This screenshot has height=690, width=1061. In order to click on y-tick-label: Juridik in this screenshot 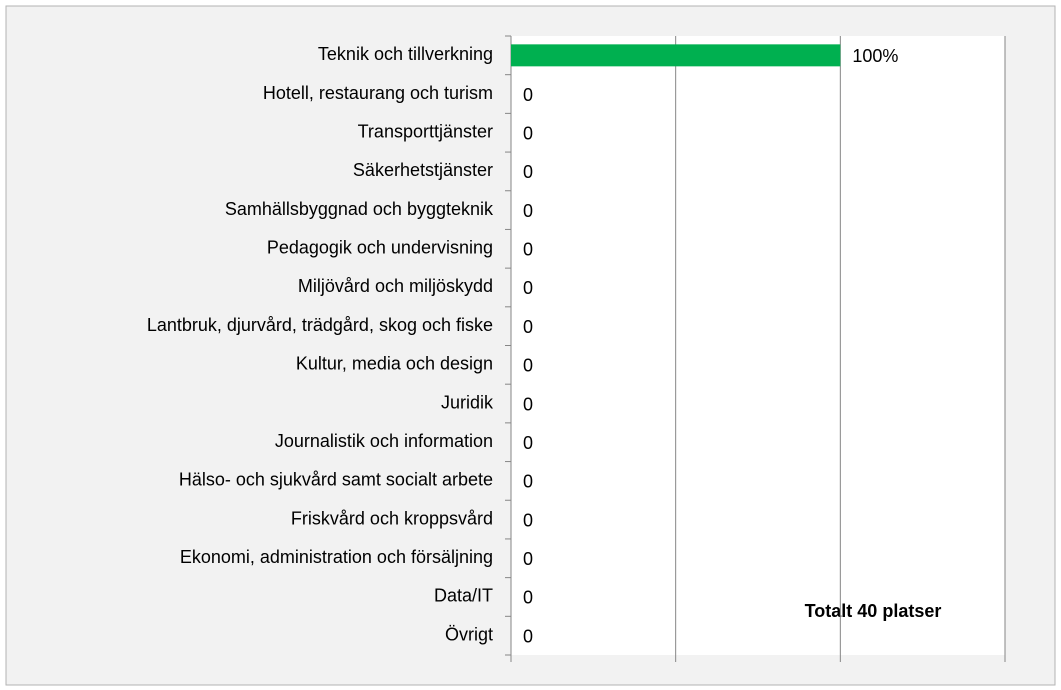, I will do `click(467, 402)`.